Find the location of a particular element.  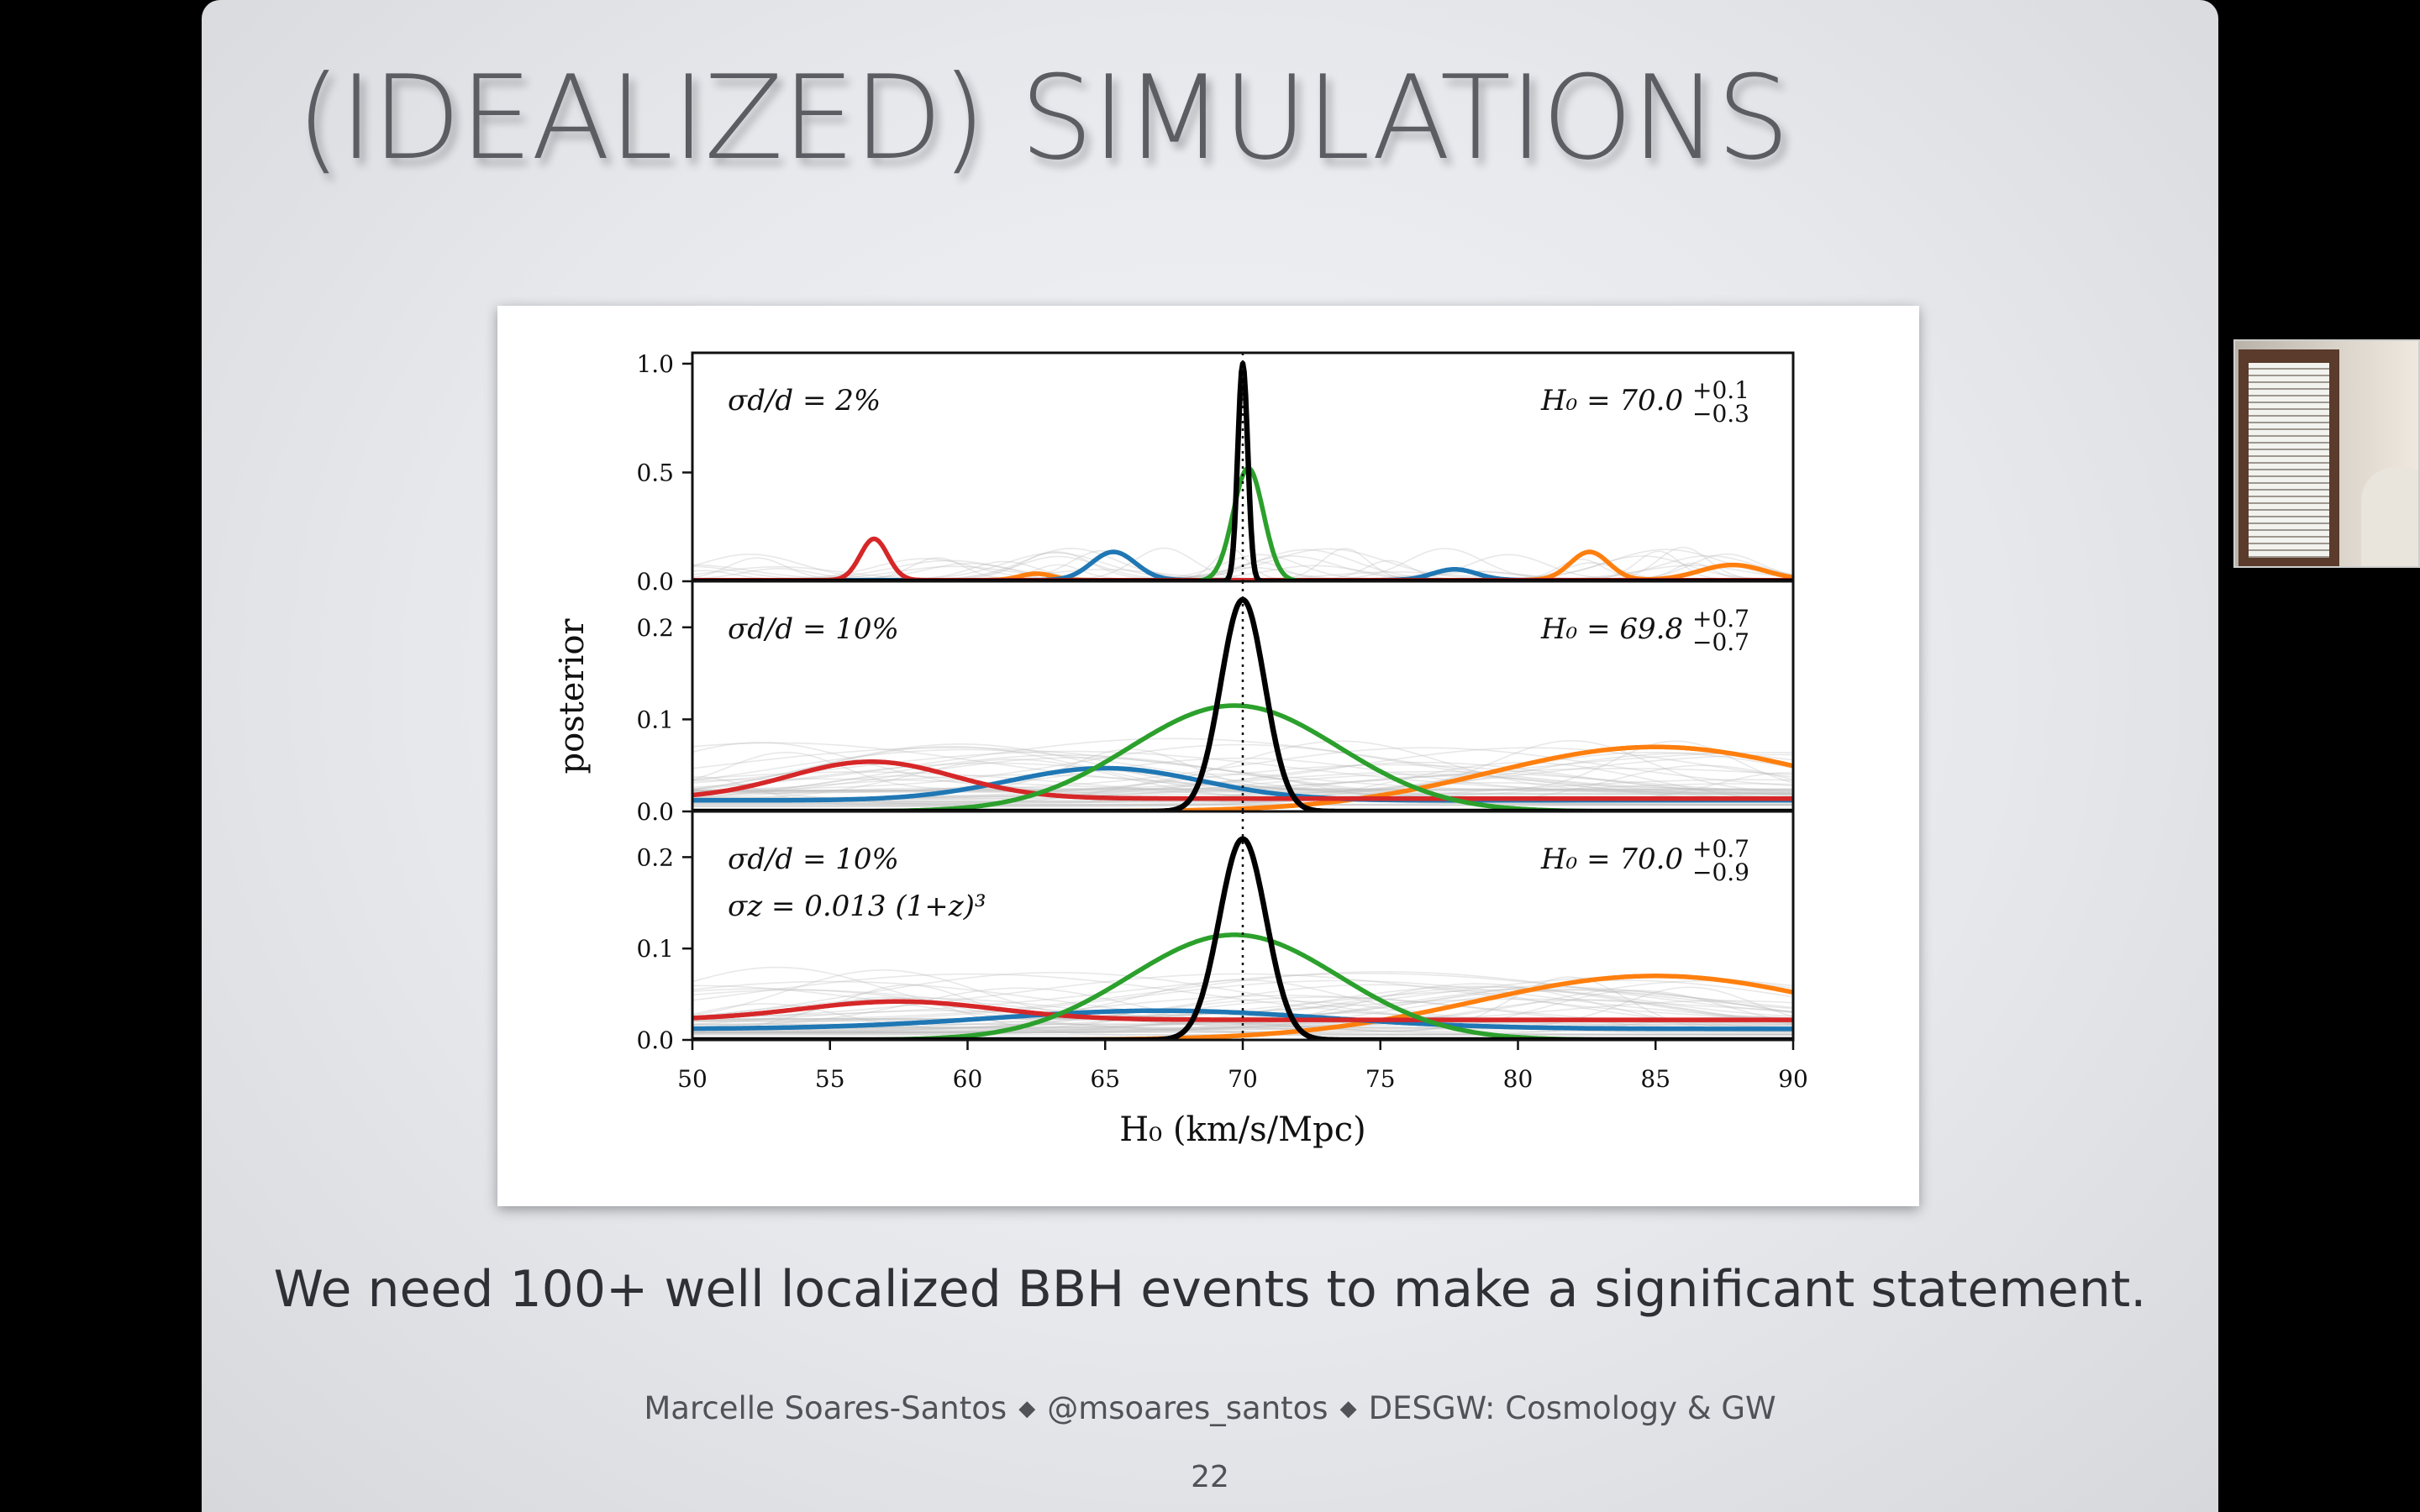

plot-area is located at coordinates (1242, 470).